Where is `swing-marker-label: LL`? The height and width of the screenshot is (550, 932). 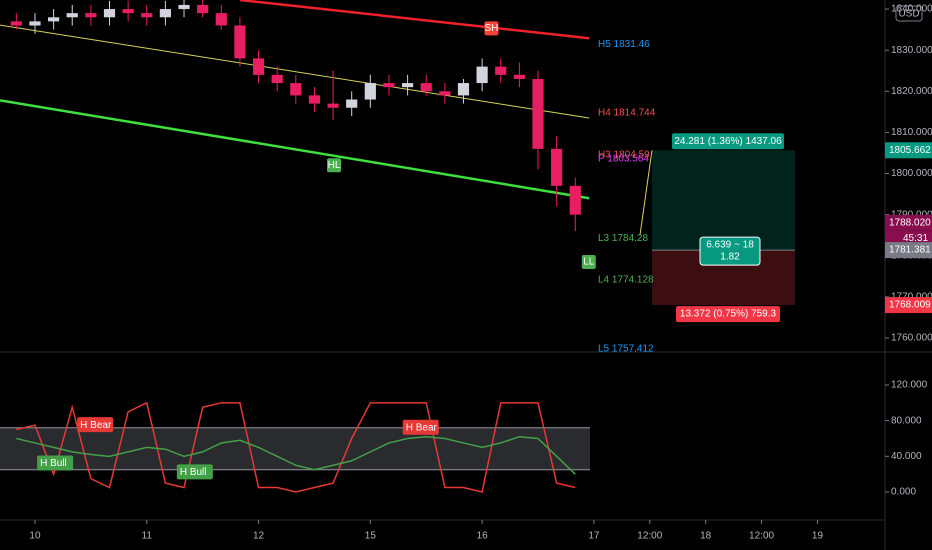 swing-marker-label: LL is located at coordinates (589, 262).